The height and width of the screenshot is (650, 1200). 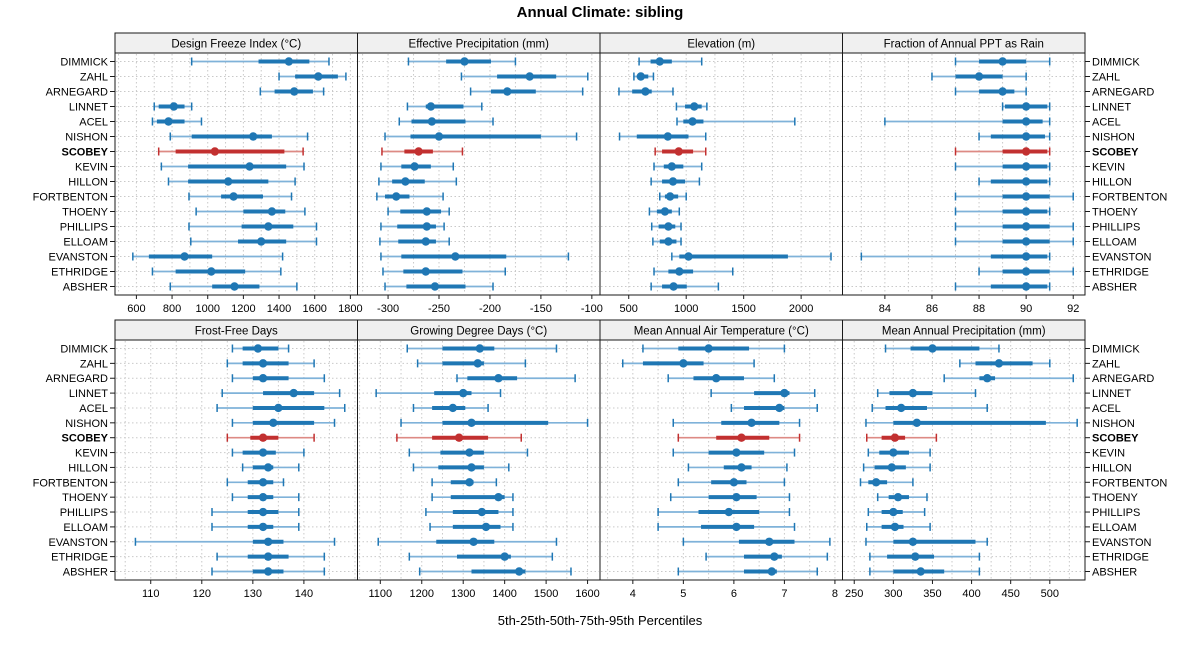 What do you see at coordinates (1120, 273) in the screenshot?
I see `station-label-right: ETHRIDGE` at bounding box center [1120, 273].